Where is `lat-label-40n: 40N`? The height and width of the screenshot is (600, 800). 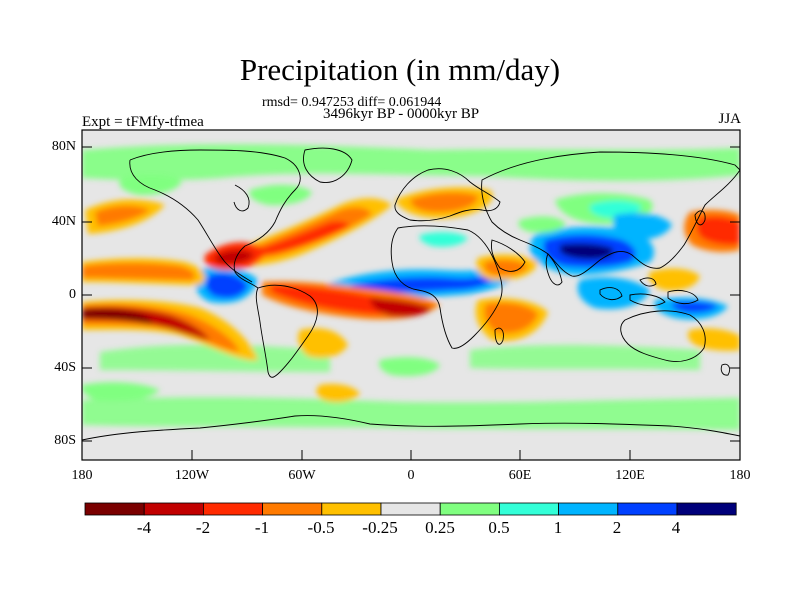 lat-label-40n: 40N is located at coordinates (63, 221).